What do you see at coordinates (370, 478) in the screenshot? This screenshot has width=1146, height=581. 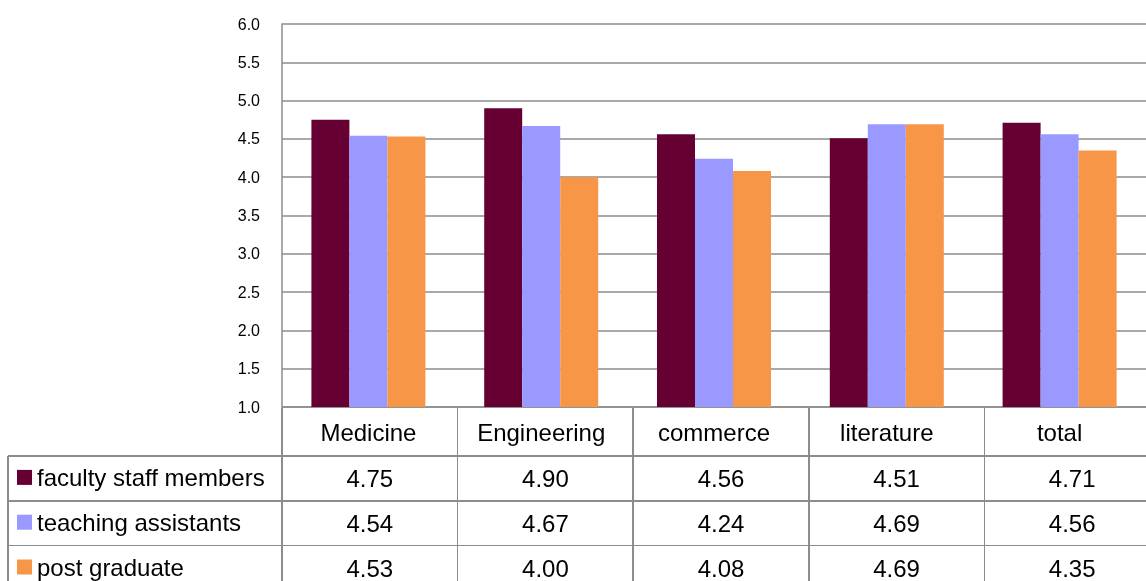 I see `data-label: 4.75` at bounding box center [370, 478].